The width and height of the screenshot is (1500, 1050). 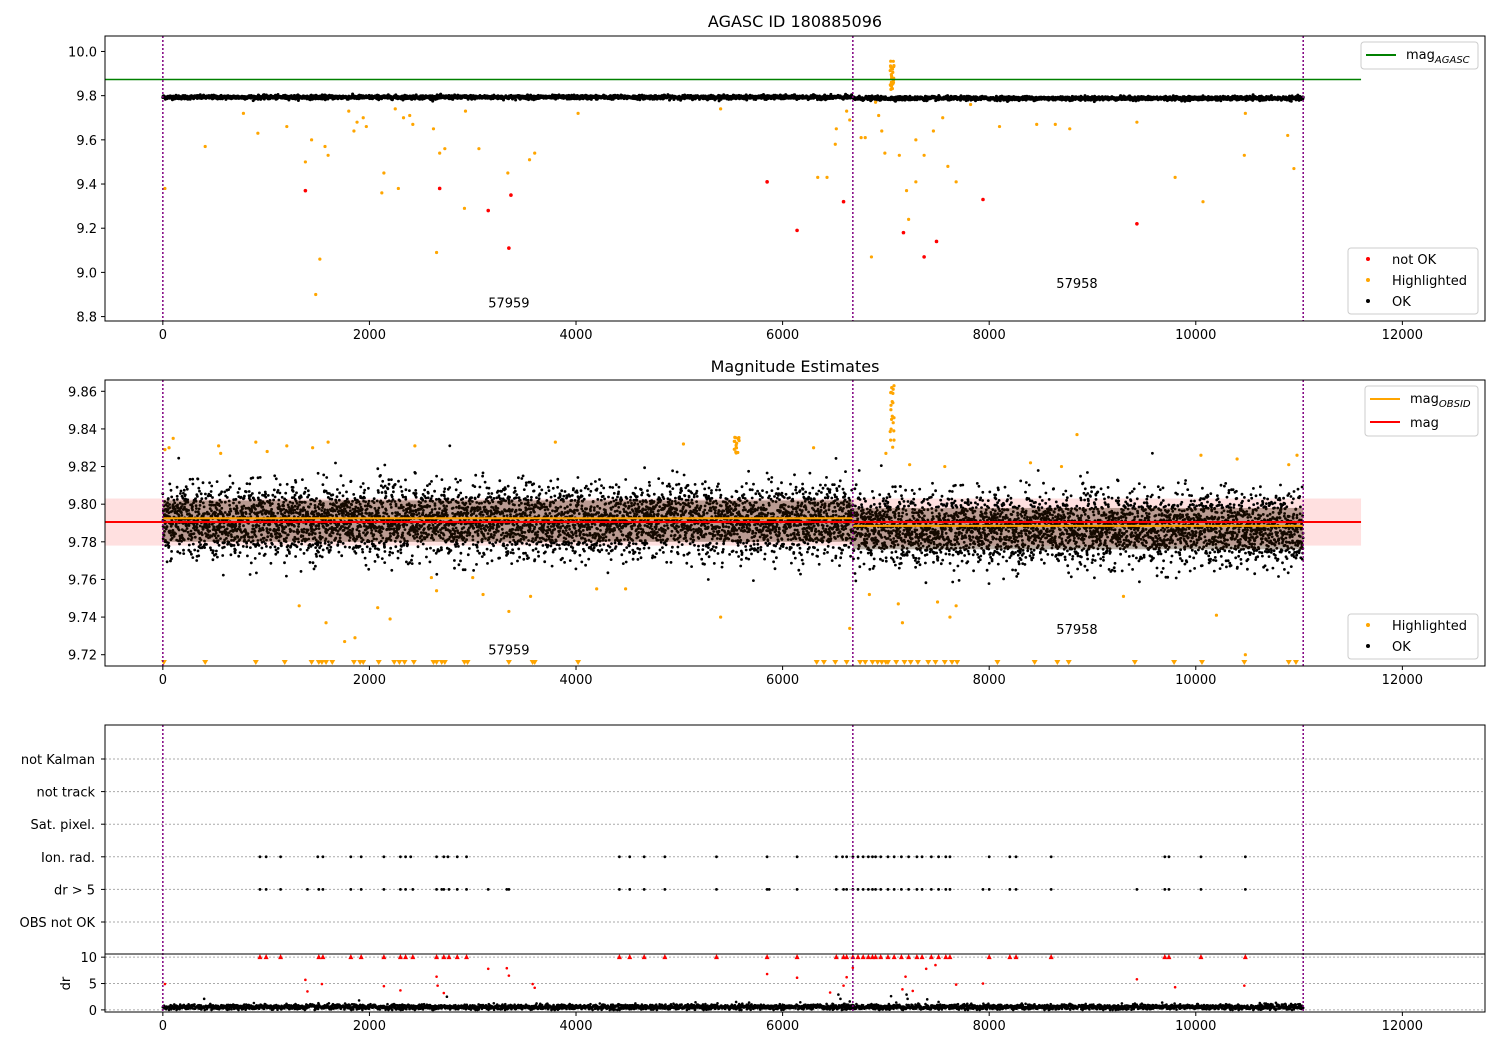 I want to click on x-tick-label: 8000, so click(x=989, y=335).